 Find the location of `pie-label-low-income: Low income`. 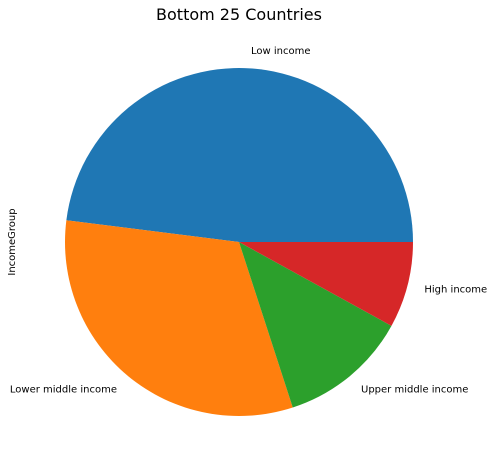

pie-label-low-income: Low income is located at coordinates (281, 51).